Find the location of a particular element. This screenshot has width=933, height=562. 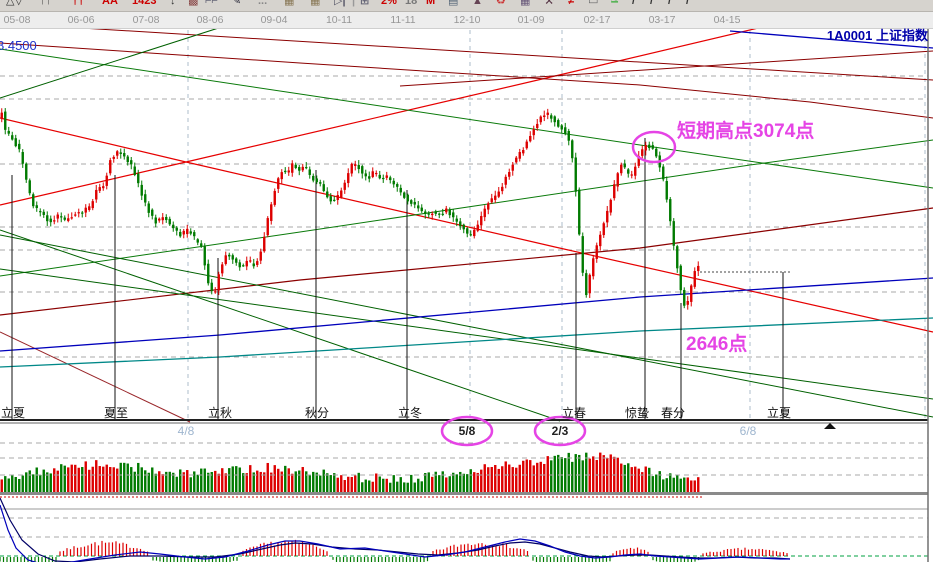

toolbar-icon-10: ▦ is located at coordinates (289, 3).